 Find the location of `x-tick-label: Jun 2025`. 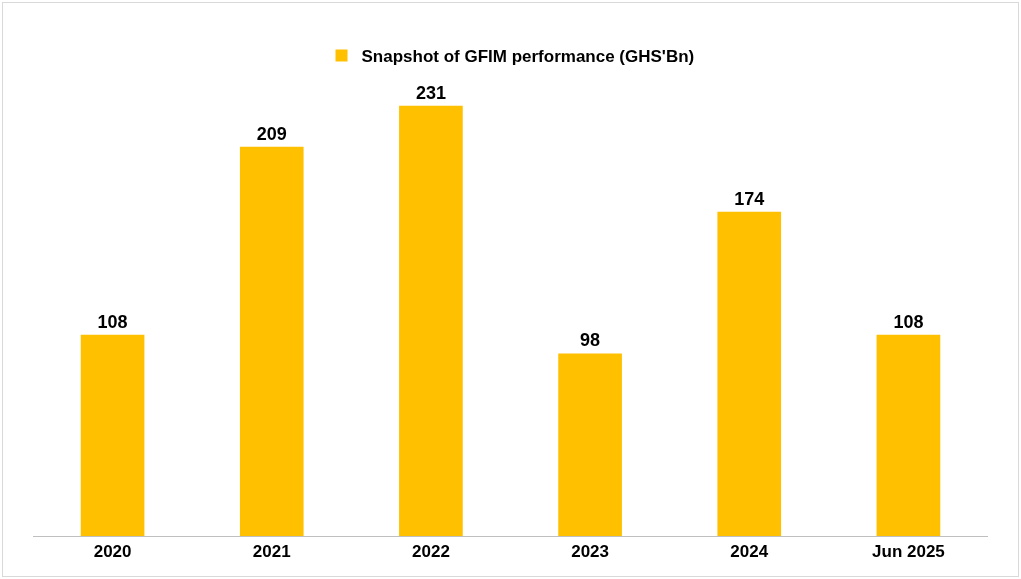

x-tick-label: Jun 2025 is located at coordinates (908, 552).